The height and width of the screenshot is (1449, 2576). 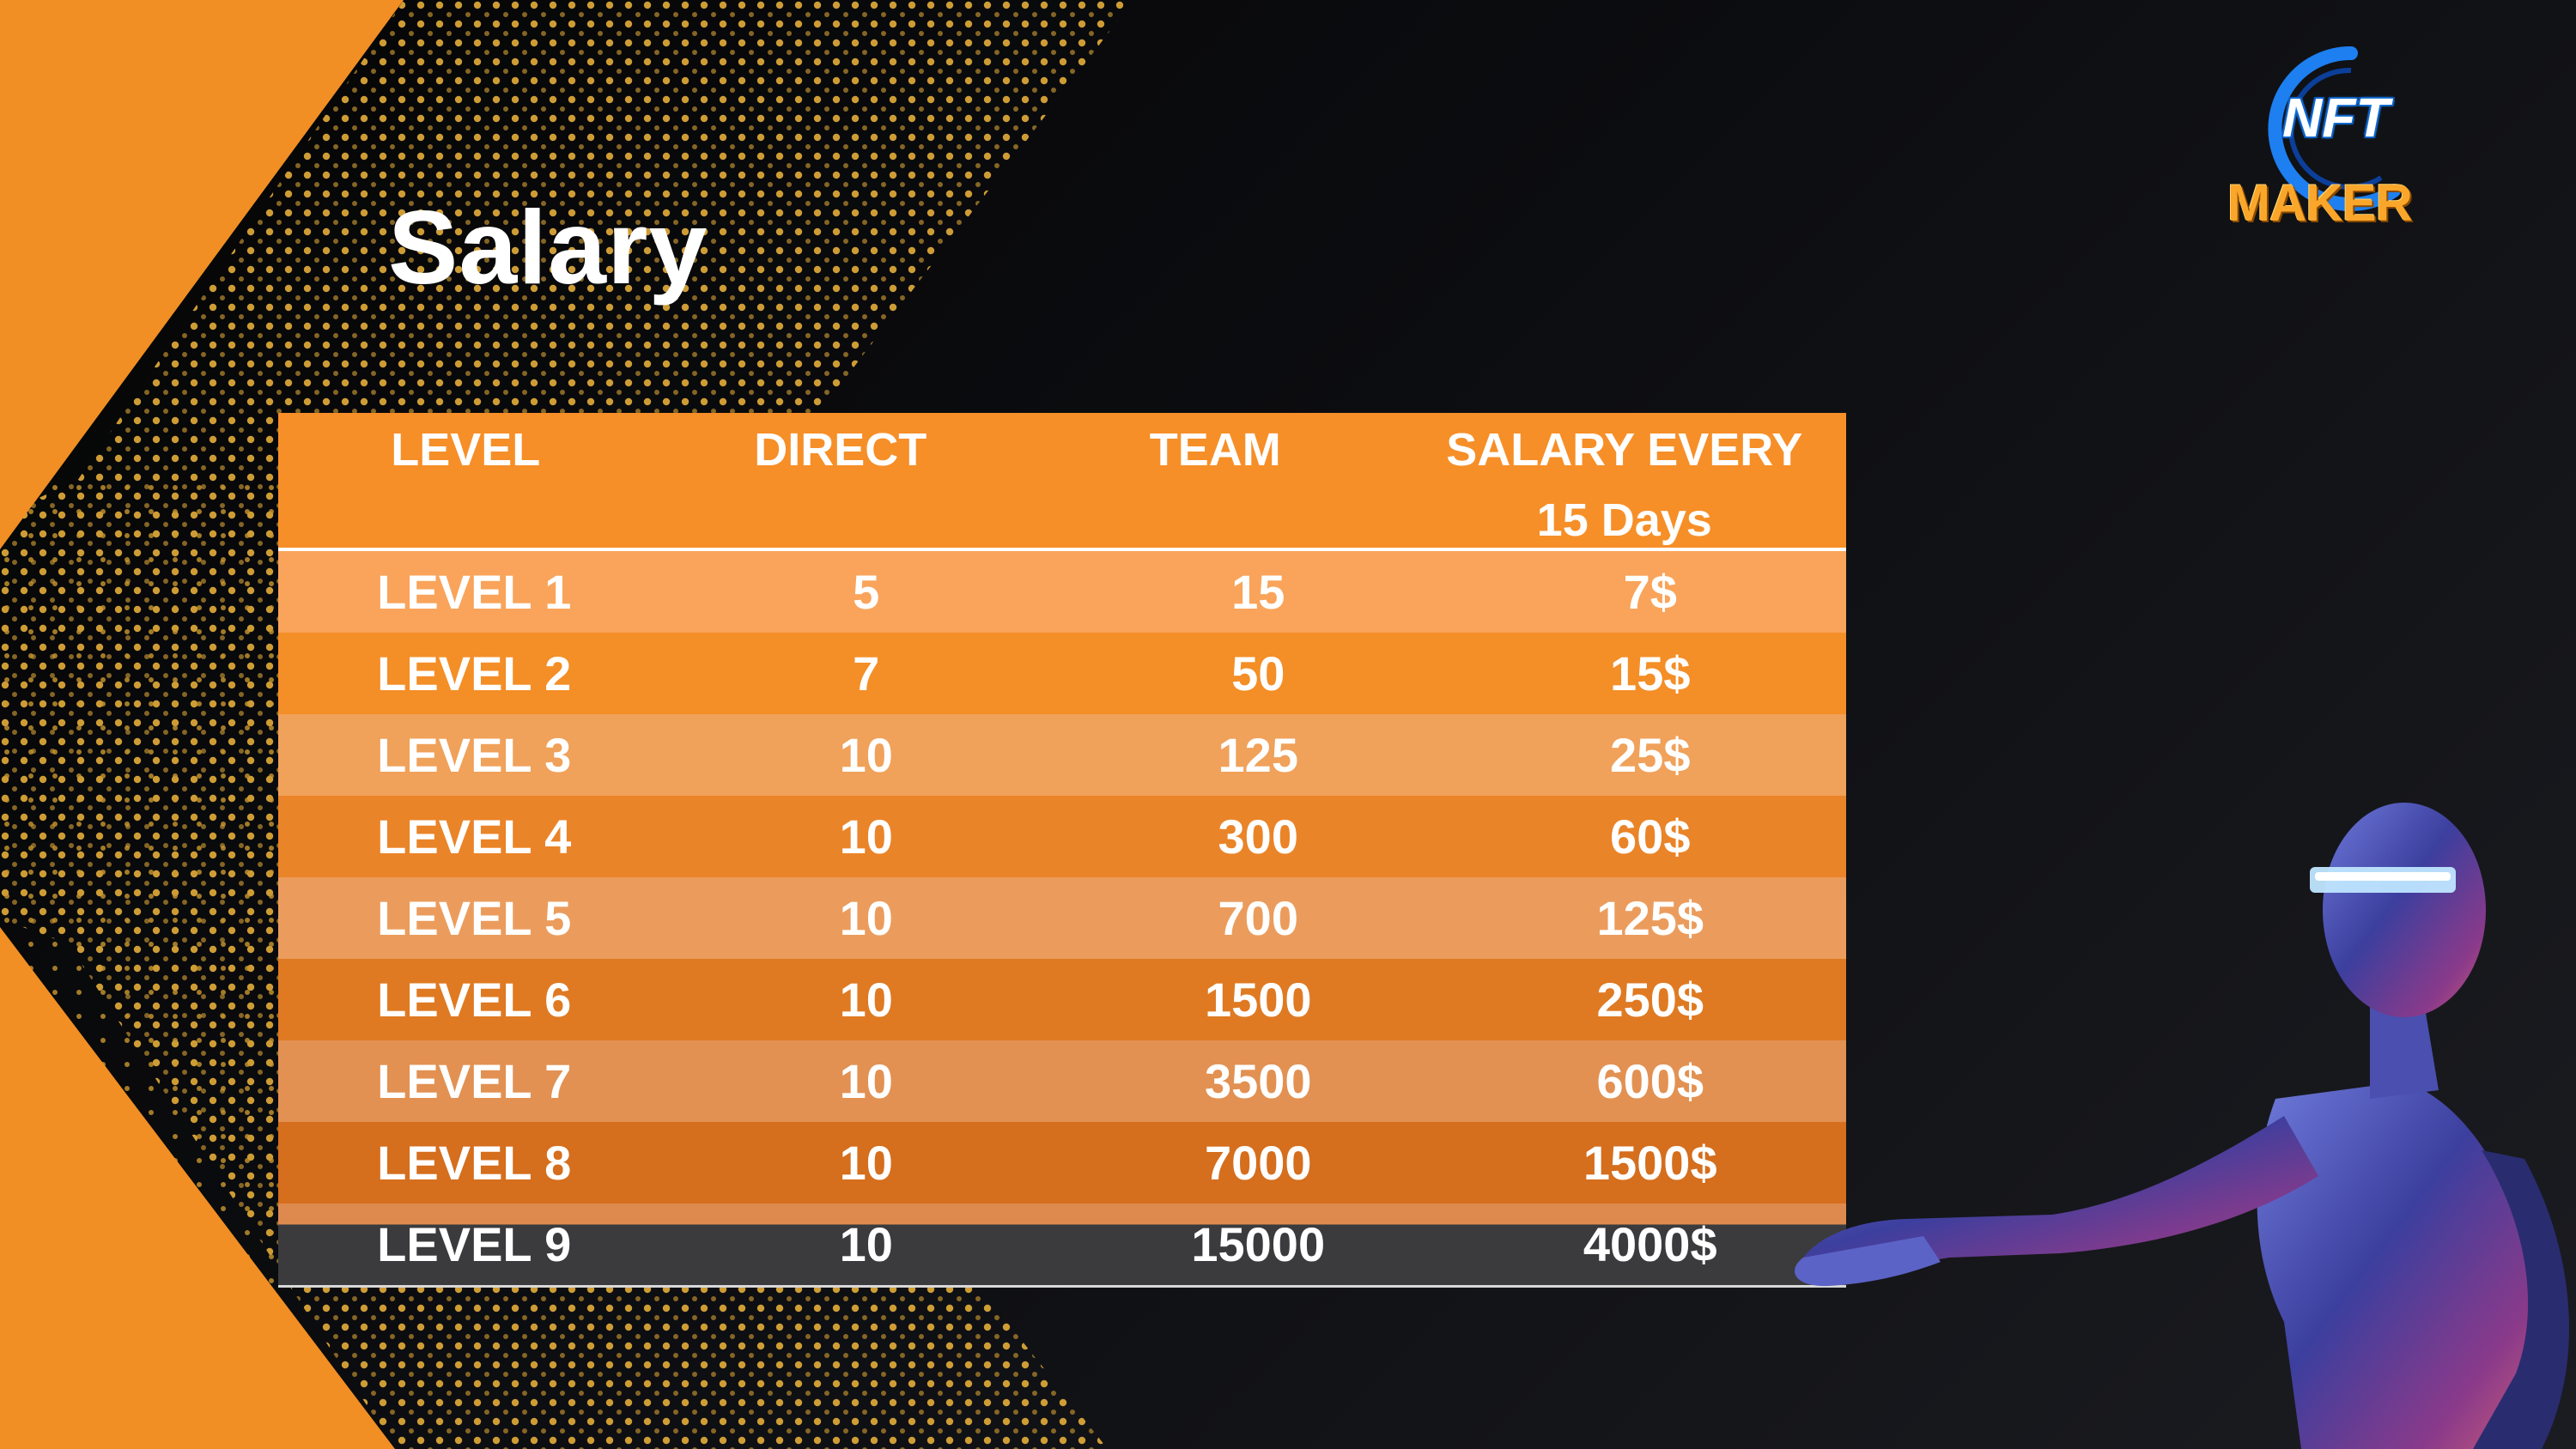 What do you see at coordinates (2336, 118) in the screenshot?
I see `logo-text-nft: NFT` at bounding box center [2336, 118].